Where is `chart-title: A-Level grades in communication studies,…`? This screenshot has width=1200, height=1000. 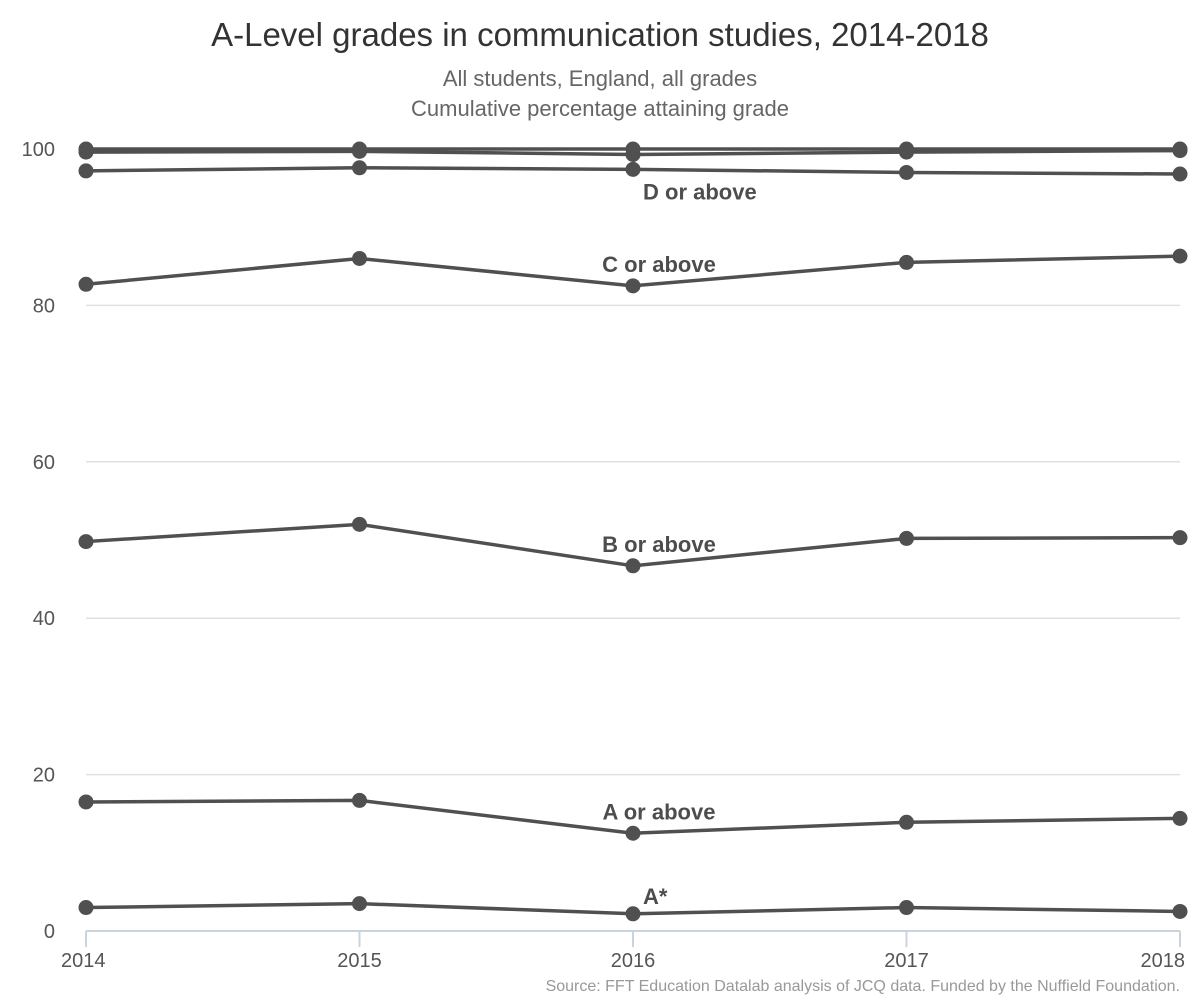 chart-title: A-Level grades in communication studies,… is located at coordinates (600, 34).